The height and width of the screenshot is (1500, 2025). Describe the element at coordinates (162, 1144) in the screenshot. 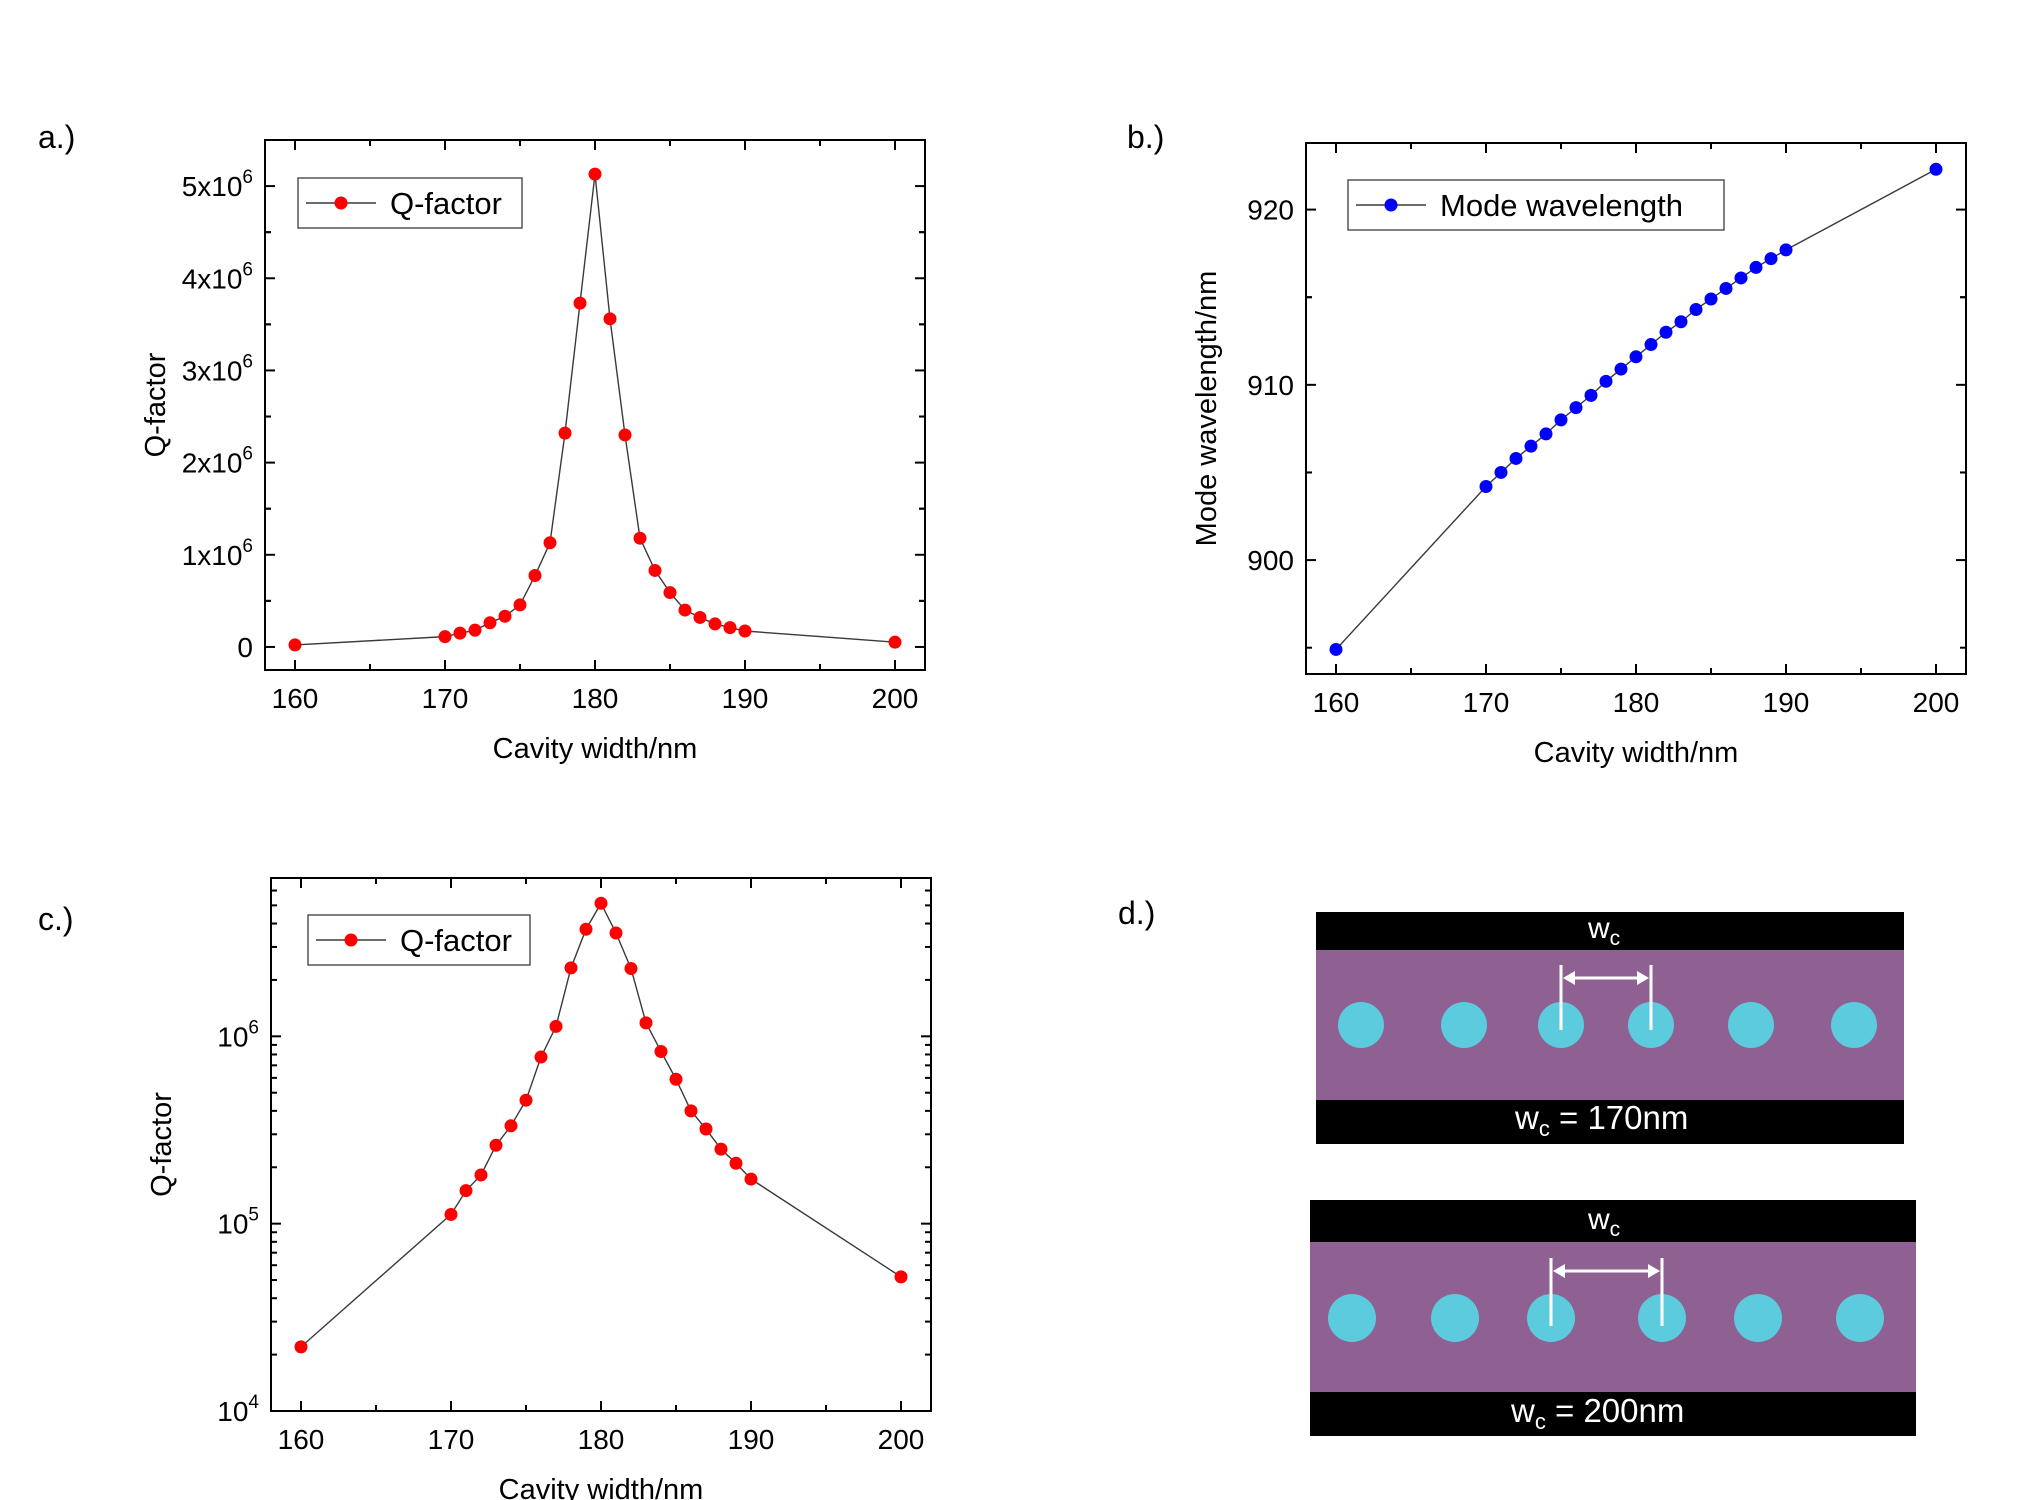

I see `y-axis-label: Q-factor` at that location.